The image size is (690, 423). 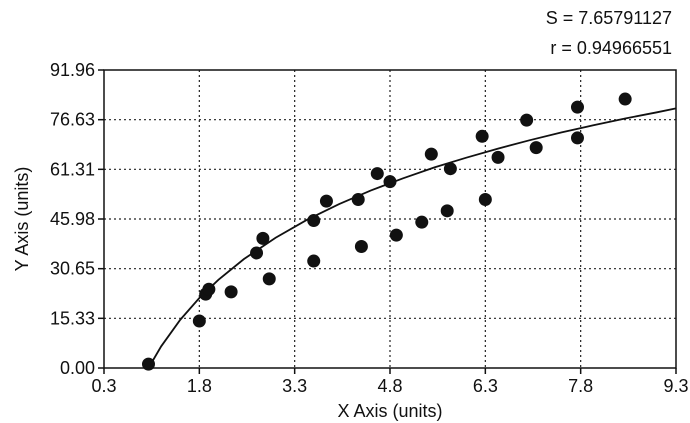 What do you see at coordinates (485, 386) in the screenshot?
I see `x-tick-label: 6.3` at bounding box center [485, 386].